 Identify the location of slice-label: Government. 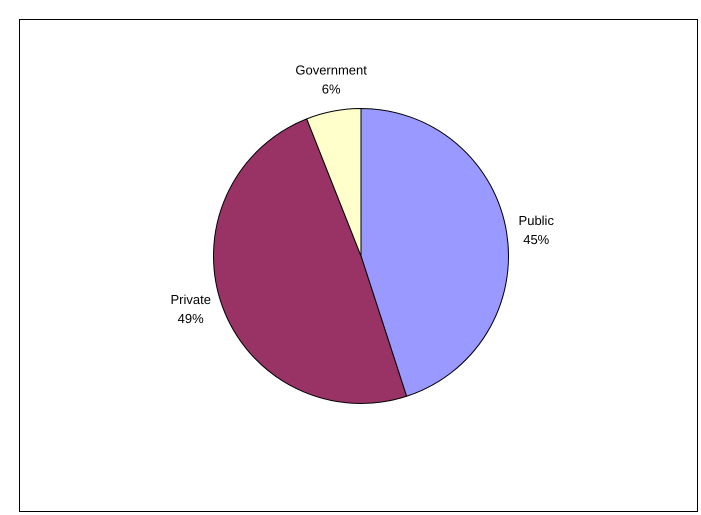
(331, 70).